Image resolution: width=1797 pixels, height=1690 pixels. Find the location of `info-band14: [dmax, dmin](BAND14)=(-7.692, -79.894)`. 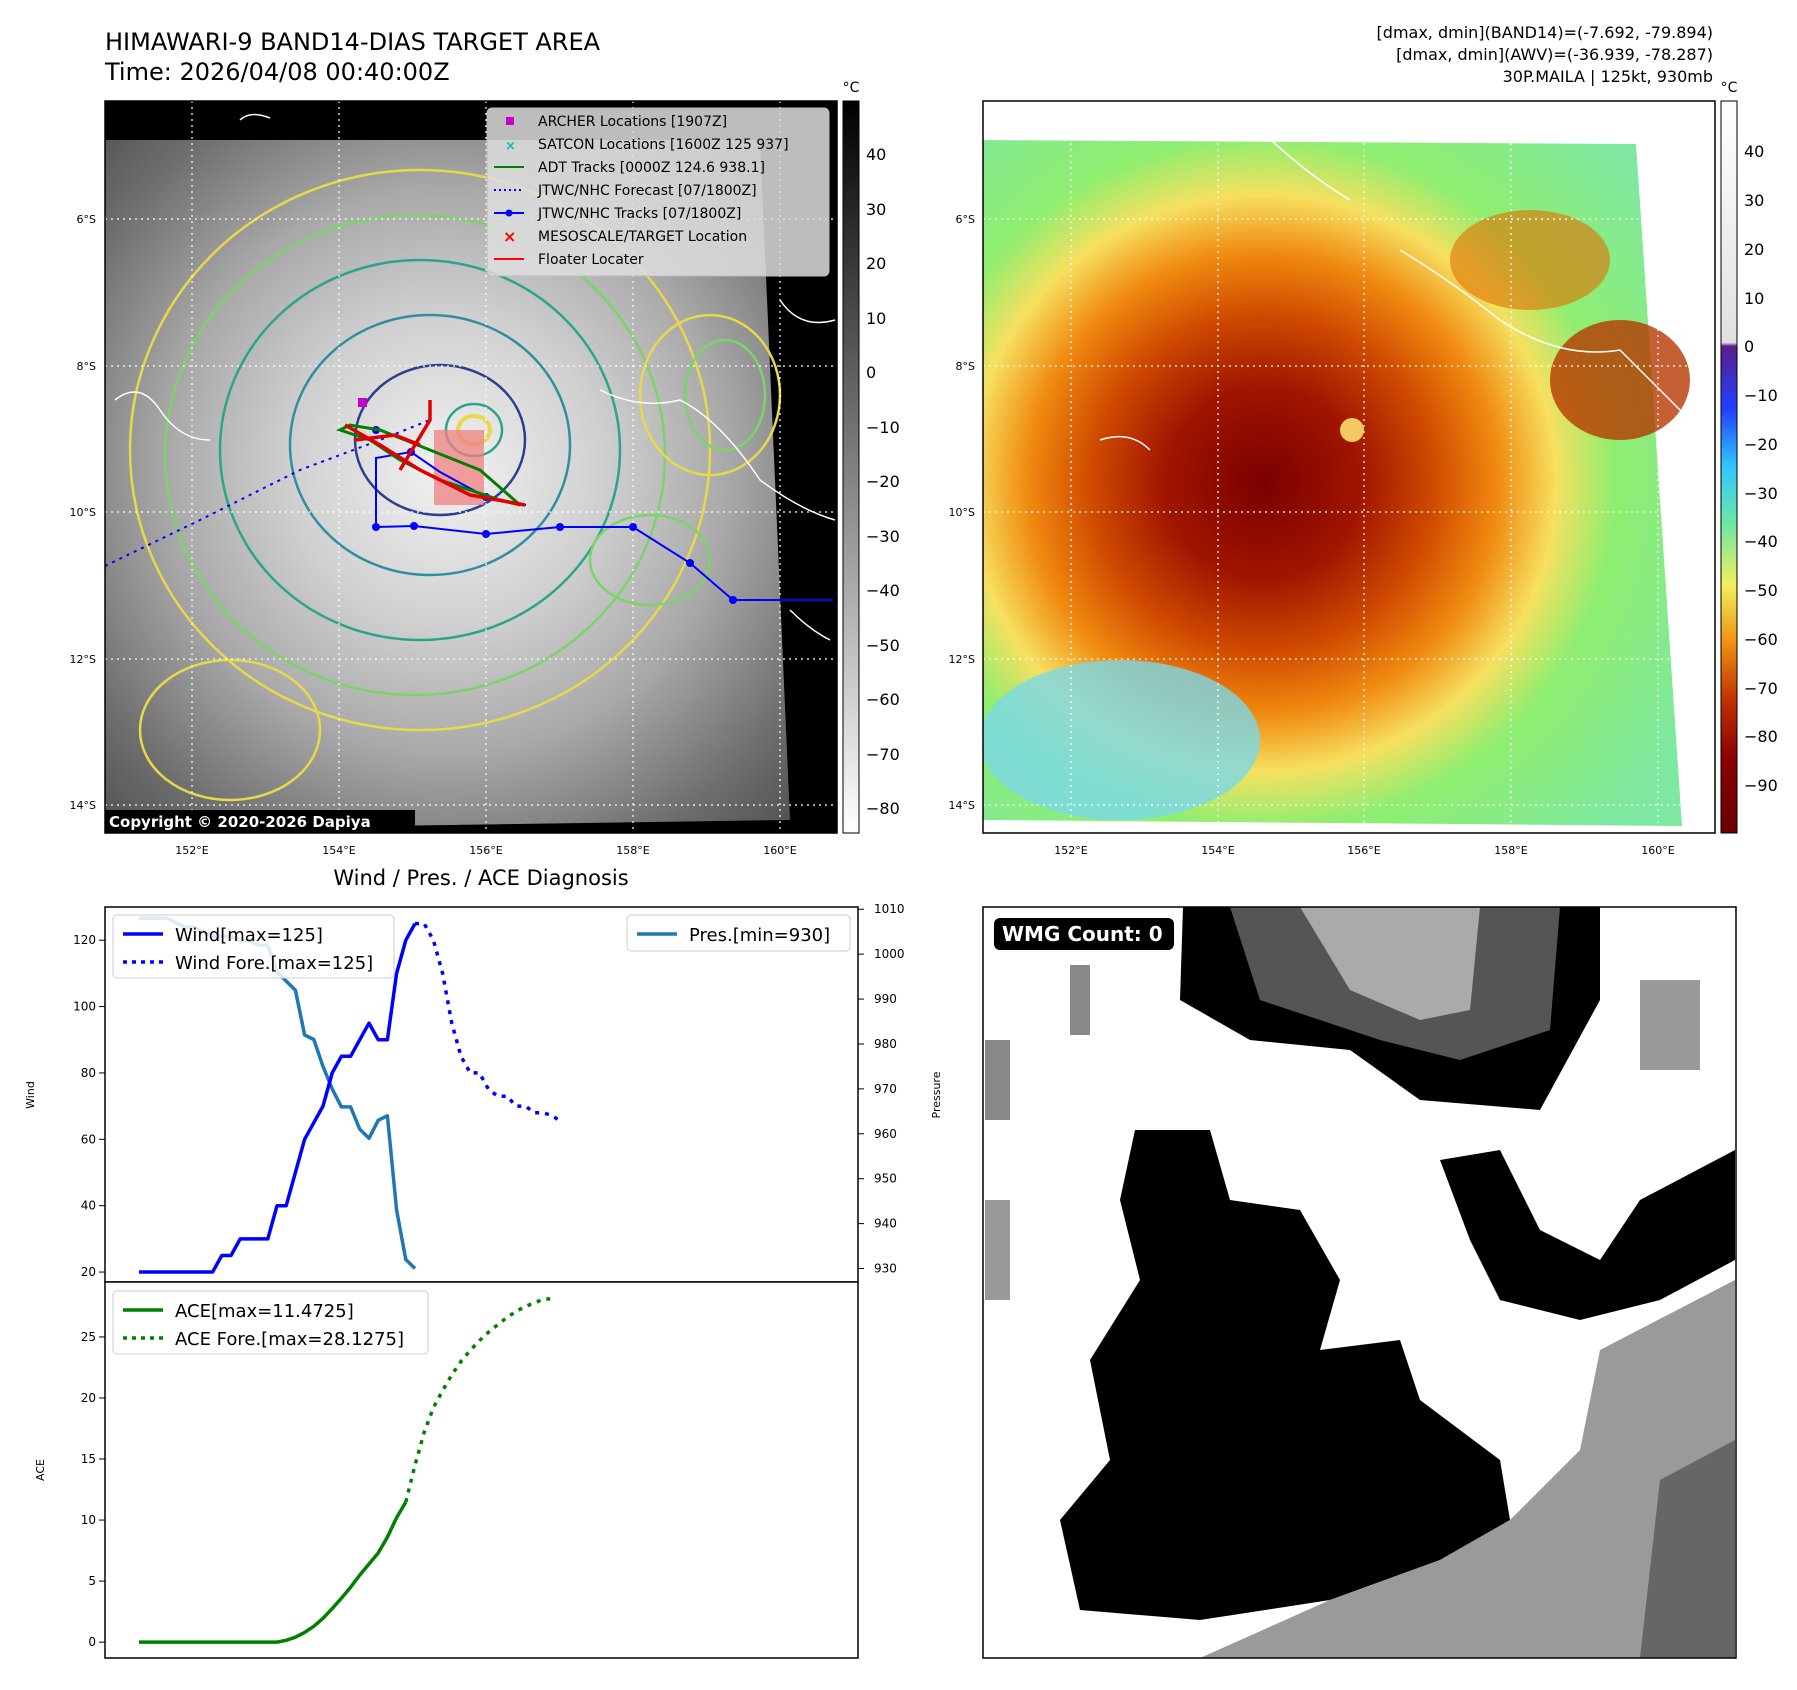

info-band14: [dmax, dmin](BAND14)=(-7.692, -79.894) is located at coordinates (1545, 32).